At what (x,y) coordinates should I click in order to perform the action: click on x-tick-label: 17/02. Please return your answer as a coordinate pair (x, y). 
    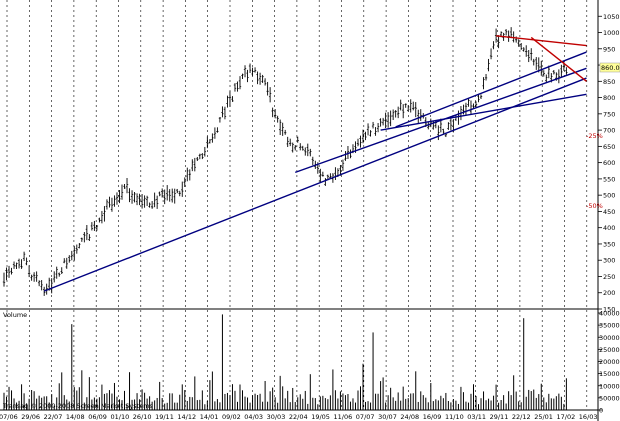
    Looking at the image, I should click on (566, 417).